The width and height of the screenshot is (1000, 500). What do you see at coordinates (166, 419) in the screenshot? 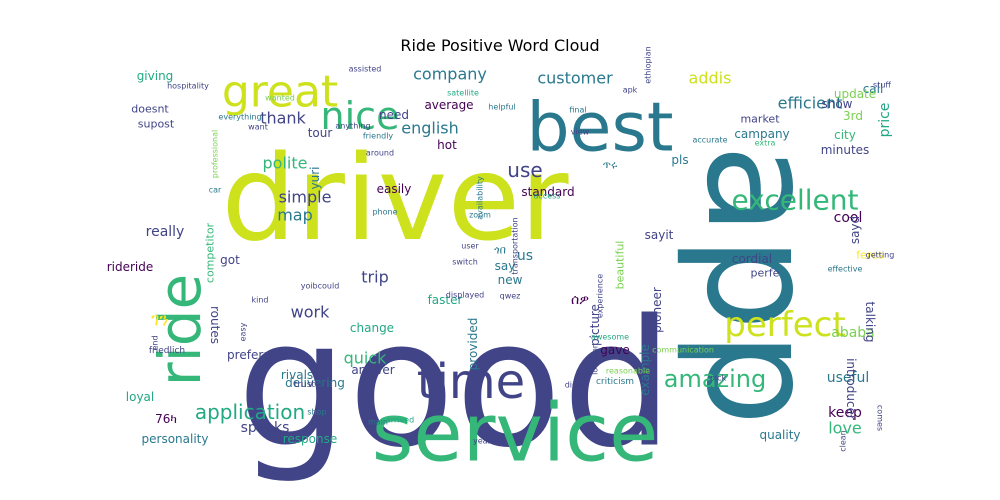
I see `cloud-word: 76ካ` at bounding box center [166, 419].